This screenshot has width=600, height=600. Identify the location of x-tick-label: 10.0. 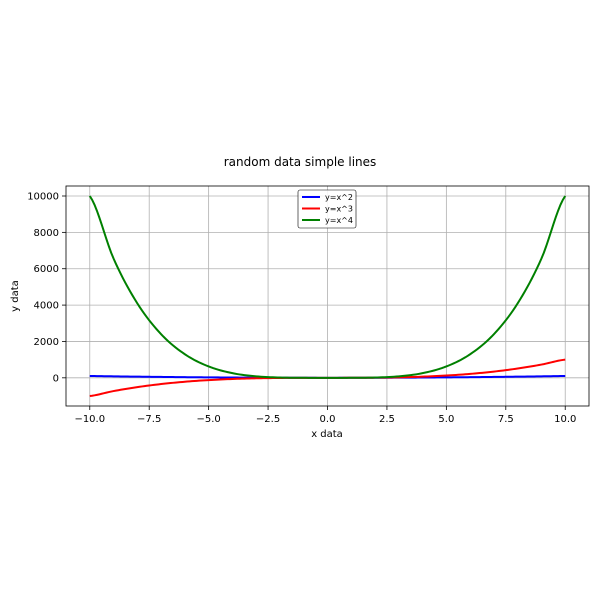
(565, 419).